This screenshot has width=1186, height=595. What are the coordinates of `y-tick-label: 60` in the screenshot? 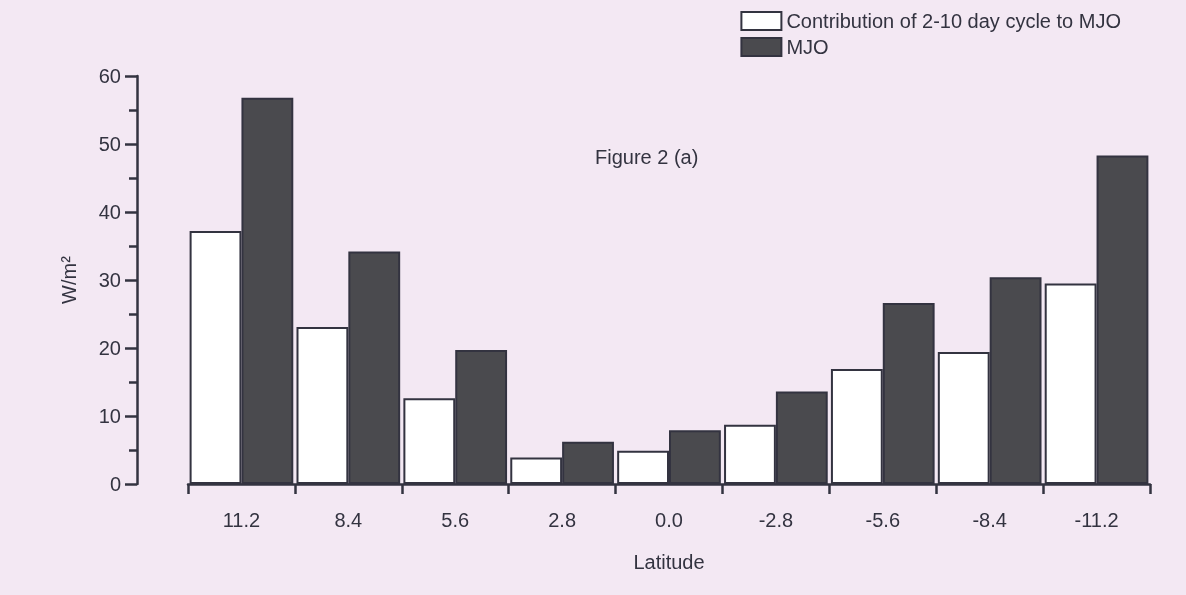 It's located at (109, 76).